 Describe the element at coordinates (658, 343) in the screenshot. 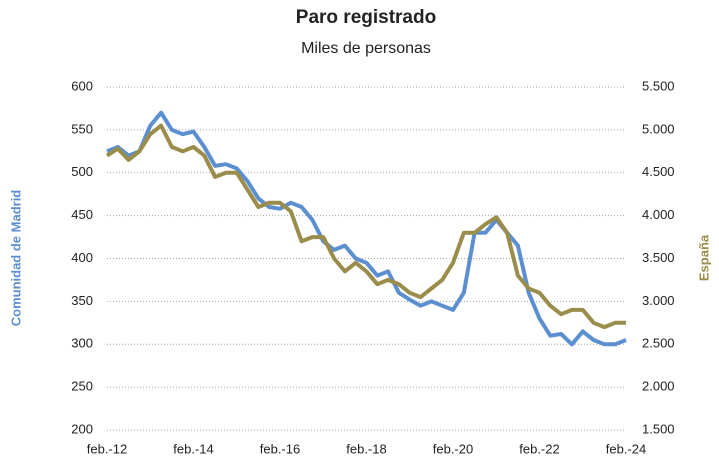

I see `y2-tick-label: 2.500` at that location.